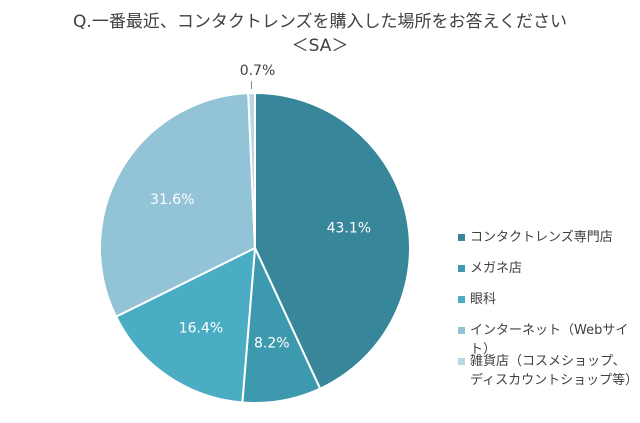  Describe the element at coordinates (172, 200) in the screenshot. I see `data-label: 31.6%` at that location.